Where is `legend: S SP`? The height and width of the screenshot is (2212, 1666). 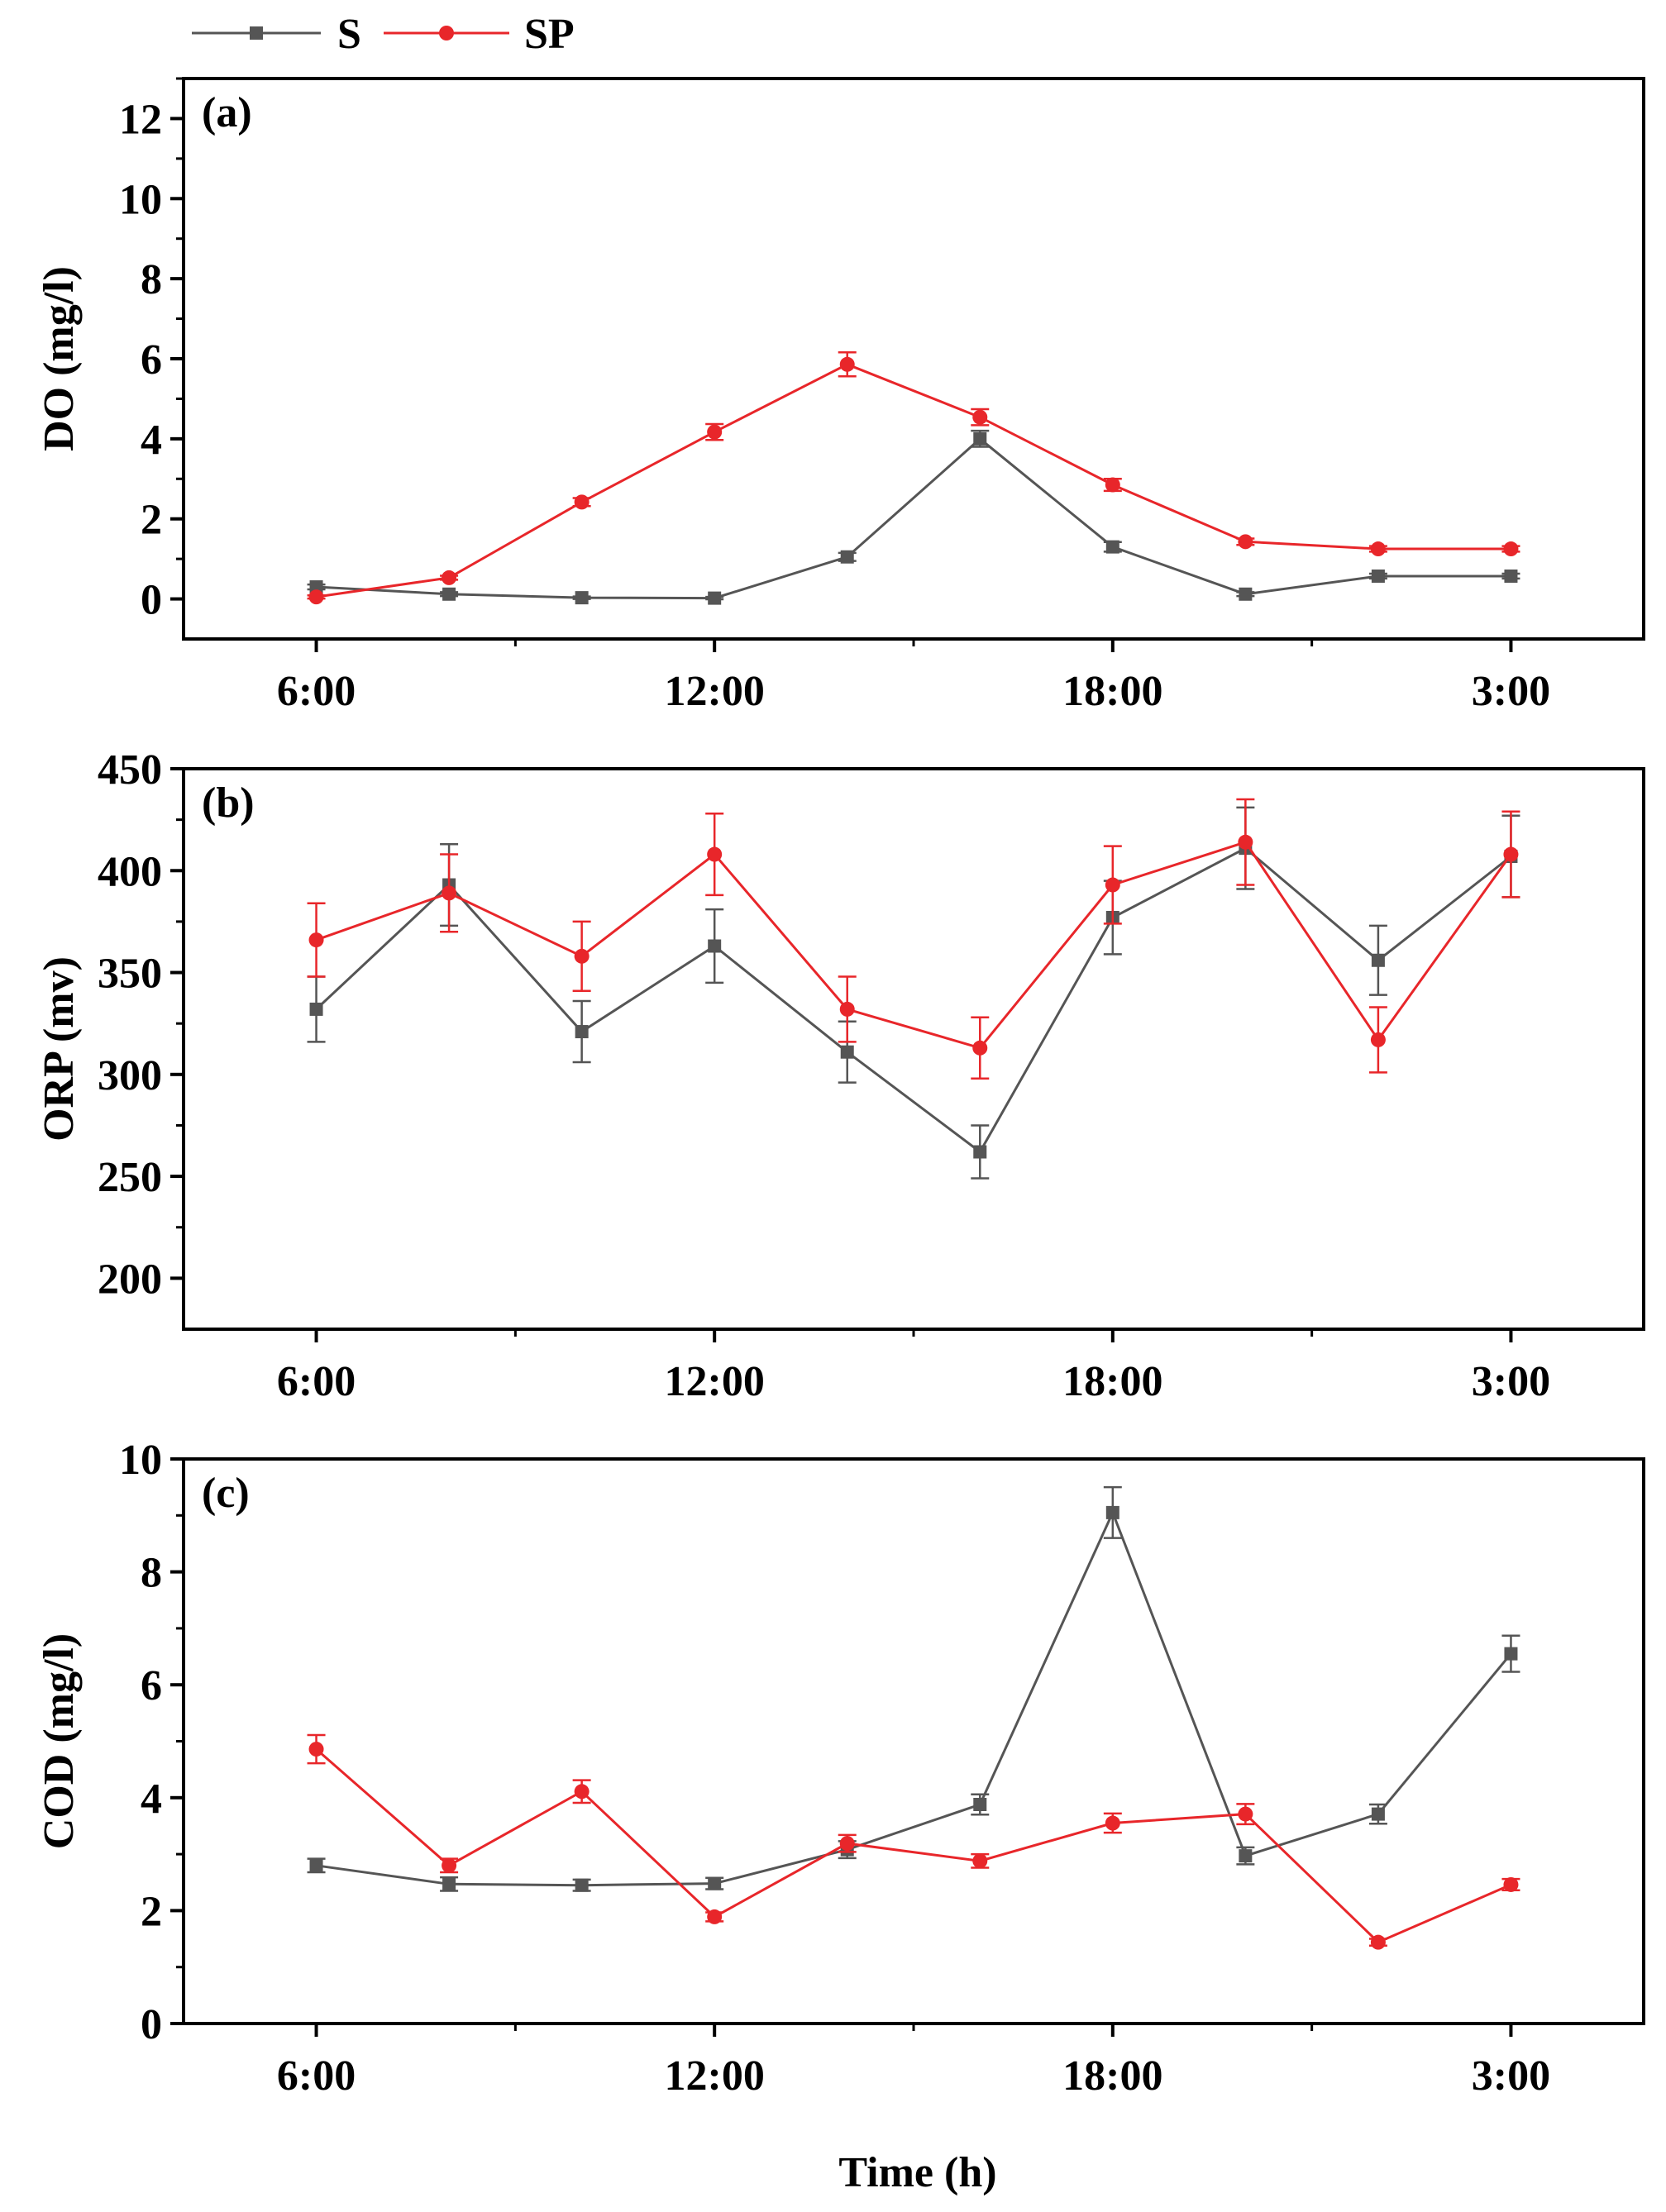 legend: S SP is located at coordinates (384, 34).